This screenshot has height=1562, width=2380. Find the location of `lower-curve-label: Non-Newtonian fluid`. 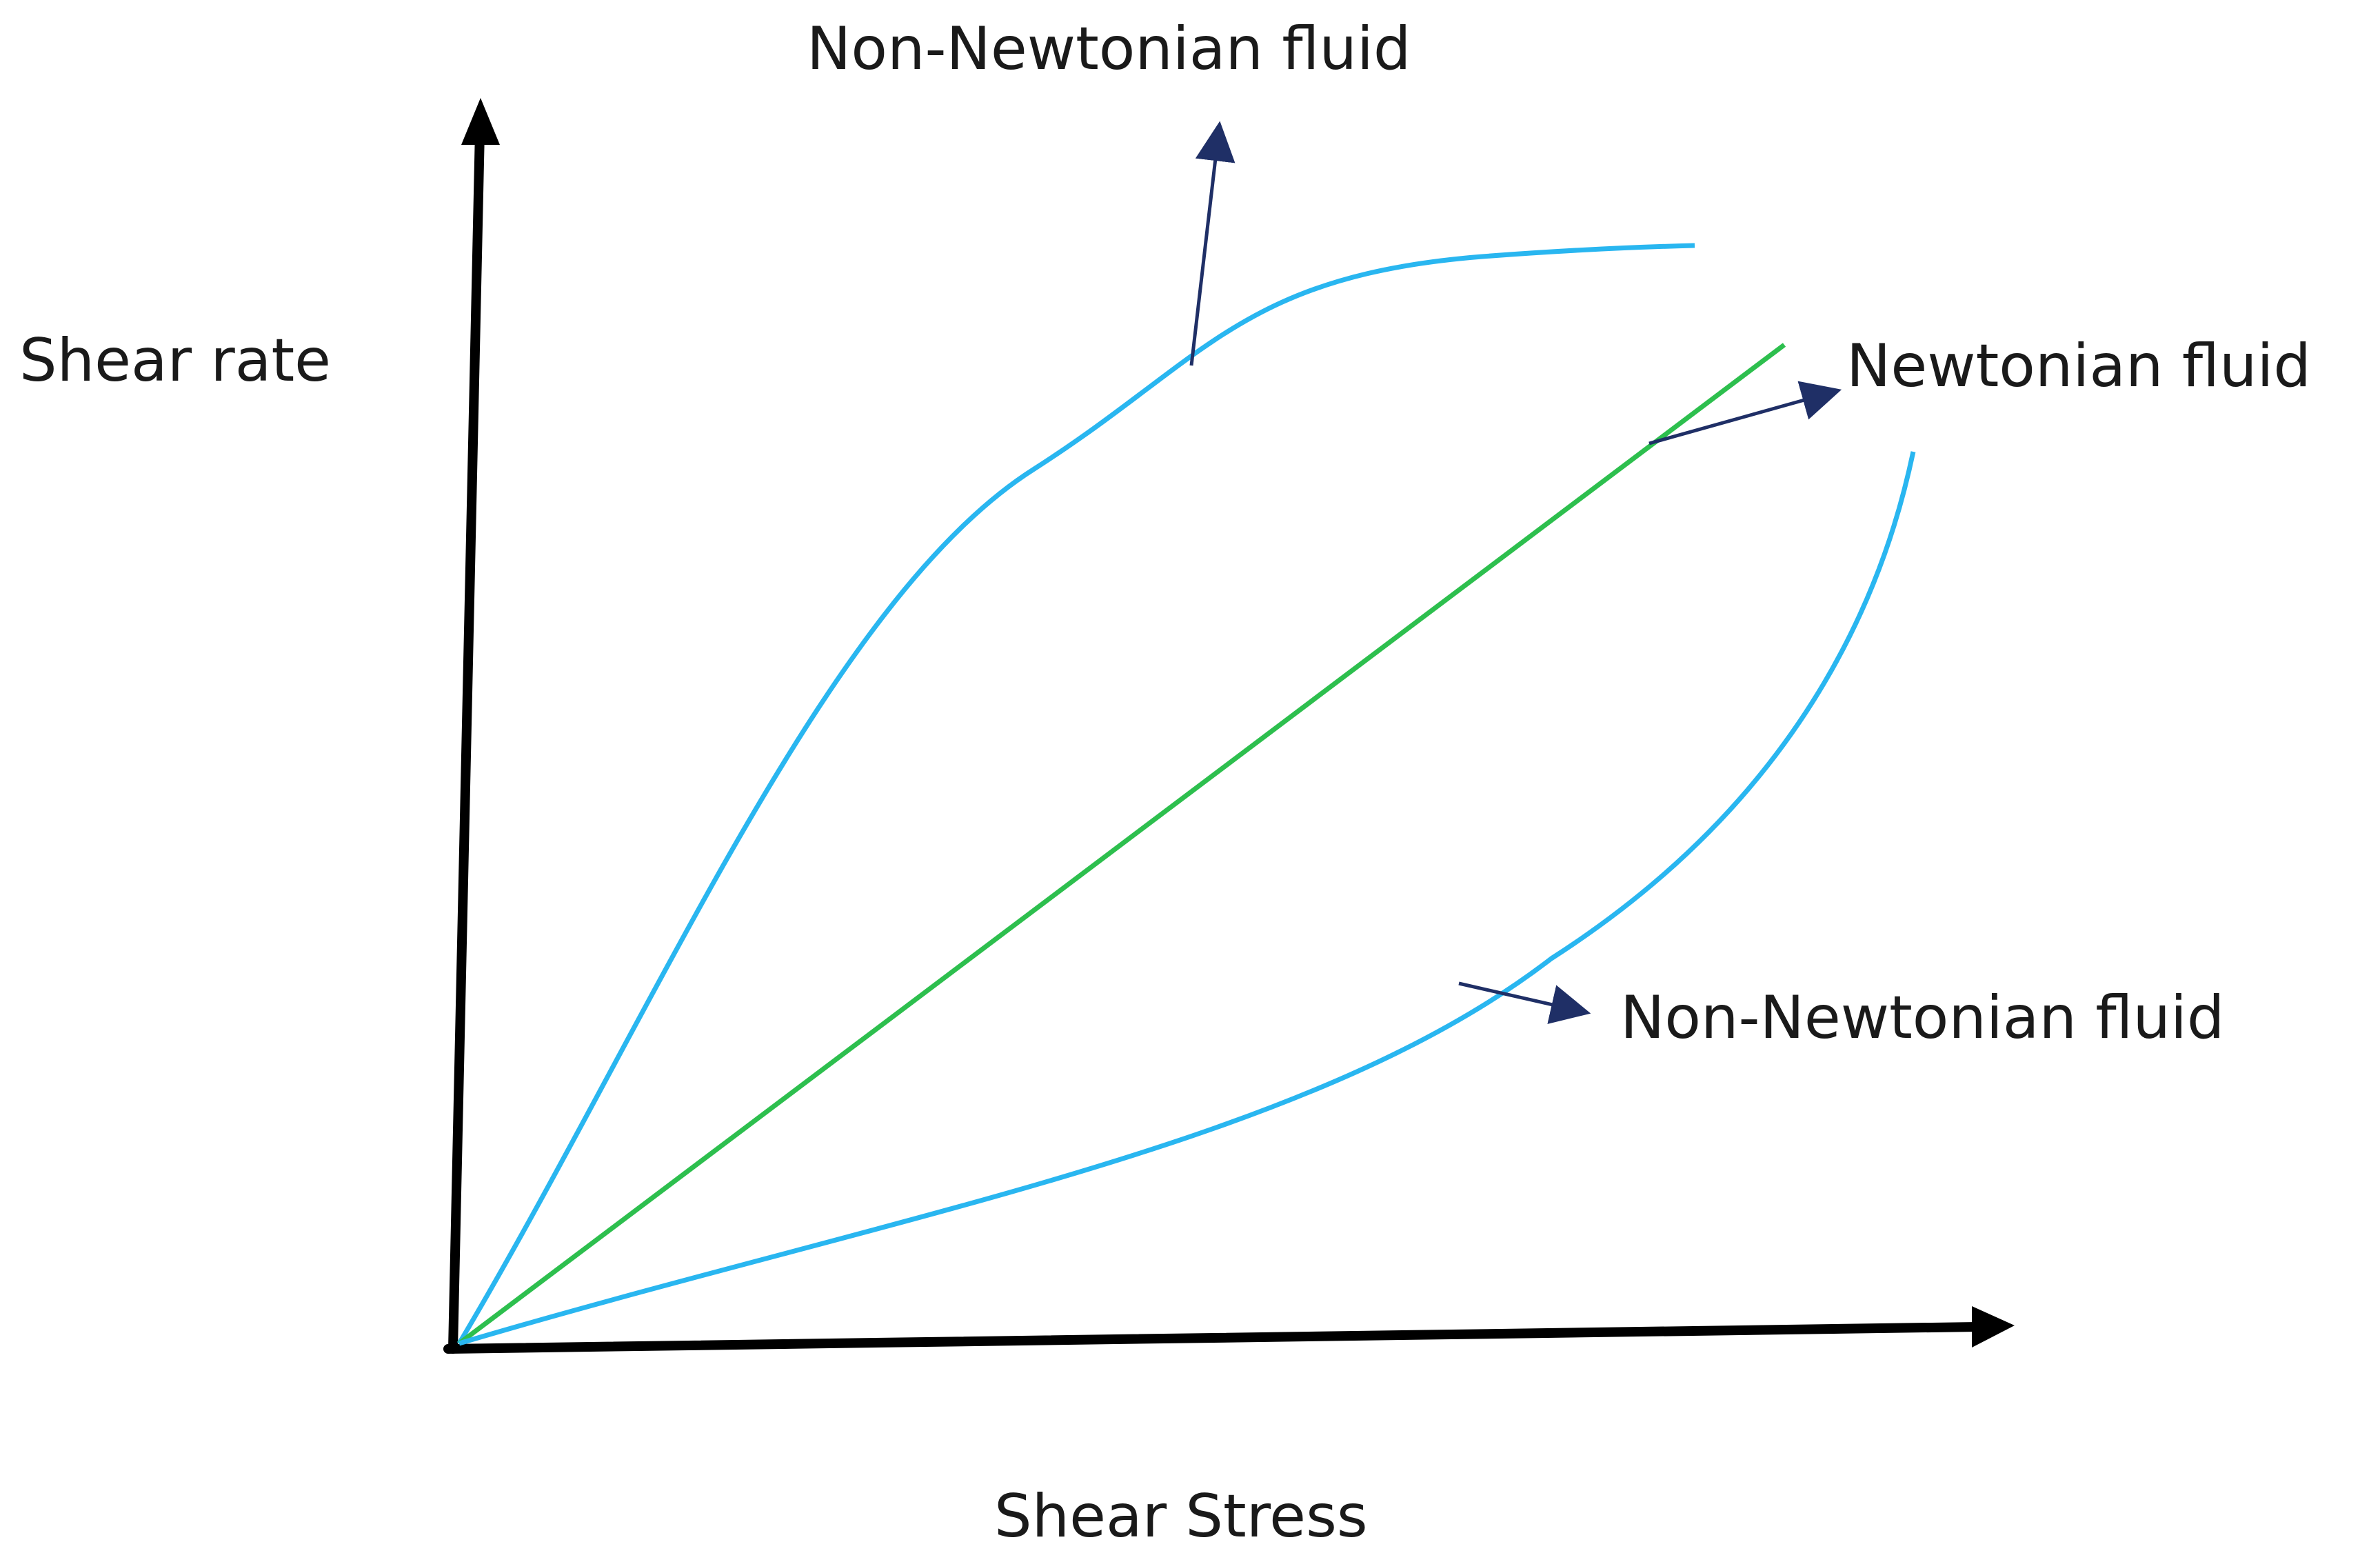

lower-curve-label: Non-Newtonian fluid is located at coordinates (1922, 1018).